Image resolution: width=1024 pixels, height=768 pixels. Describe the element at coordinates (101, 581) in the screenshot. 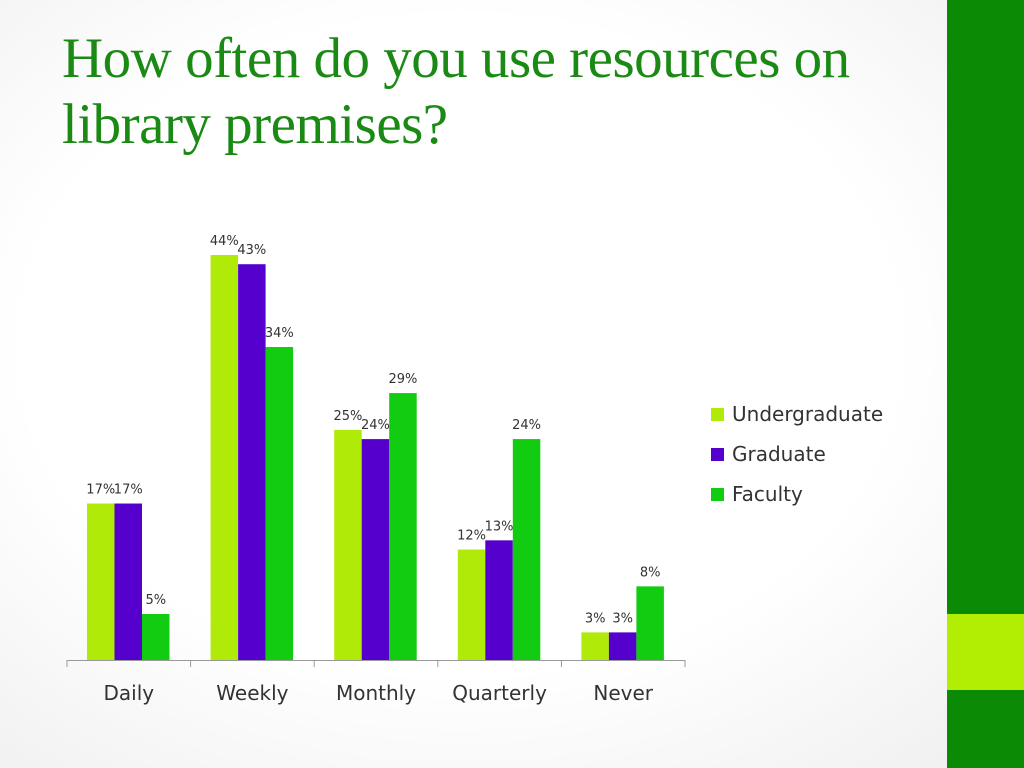

I see `bar-daily-undergraduate` at that location.